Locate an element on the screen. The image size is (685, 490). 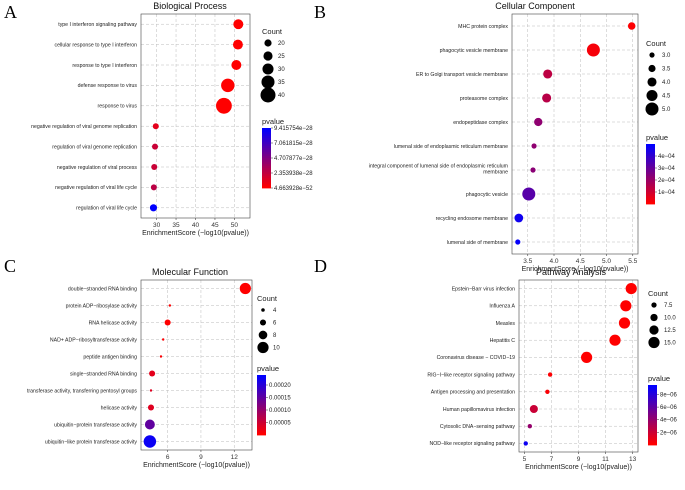
color-legend-label: 1e−04 is located at coordinates (667, 193).